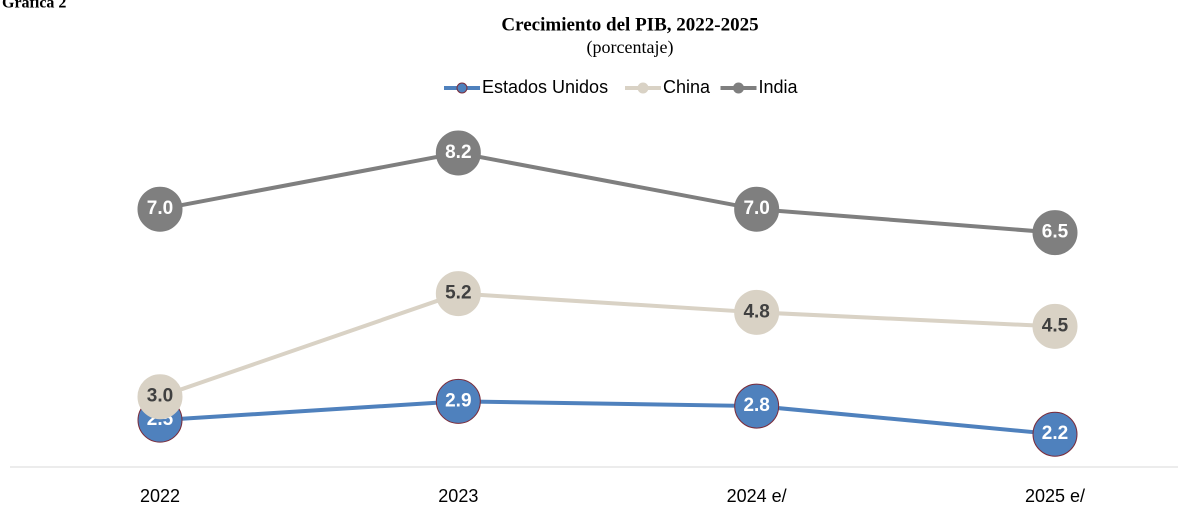 The width and height of the screenshot is (1188, 506). What do you see at coordinates (779, 87) in the screenshot?
I see `legend-label: India` at bounding box center [779, 87].